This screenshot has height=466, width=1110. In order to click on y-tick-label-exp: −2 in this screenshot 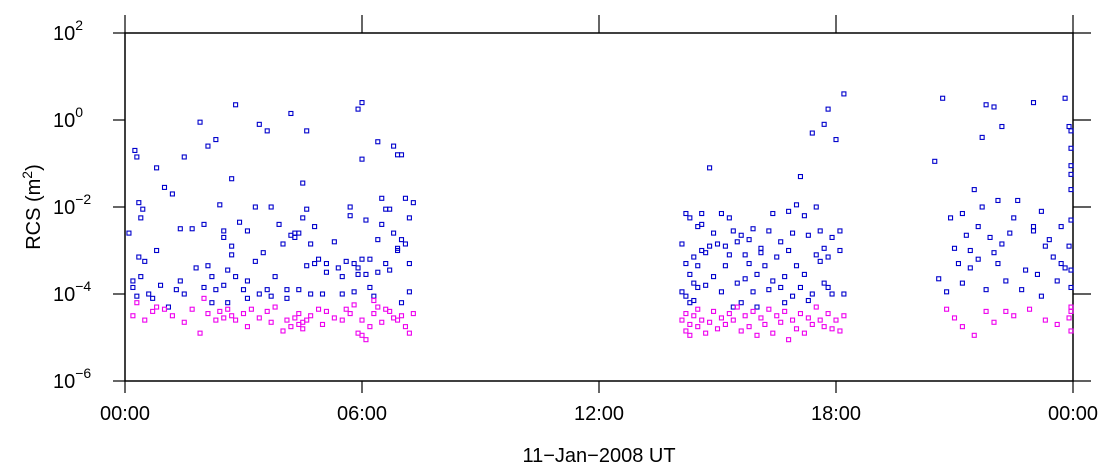, I will do `click(83, 199)`.